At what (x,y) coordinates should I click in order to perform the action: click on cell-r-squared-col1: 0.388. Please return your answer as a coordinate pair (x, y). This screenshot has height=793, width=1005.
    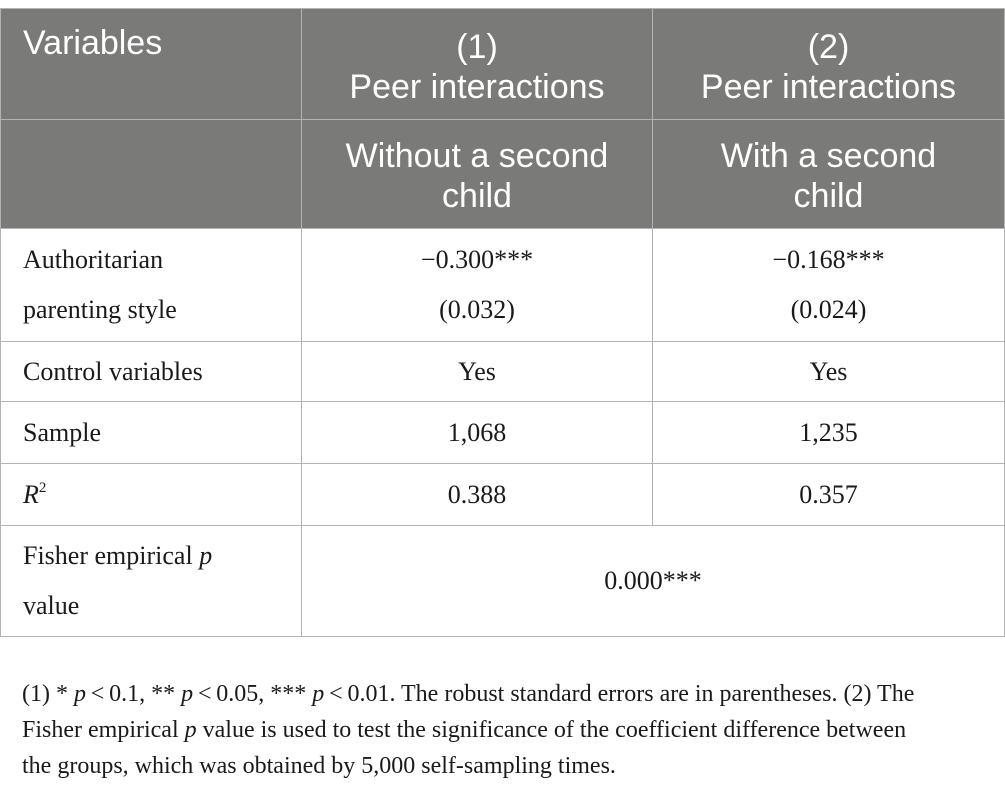
    Looking at the image, I should click on (477, 494).